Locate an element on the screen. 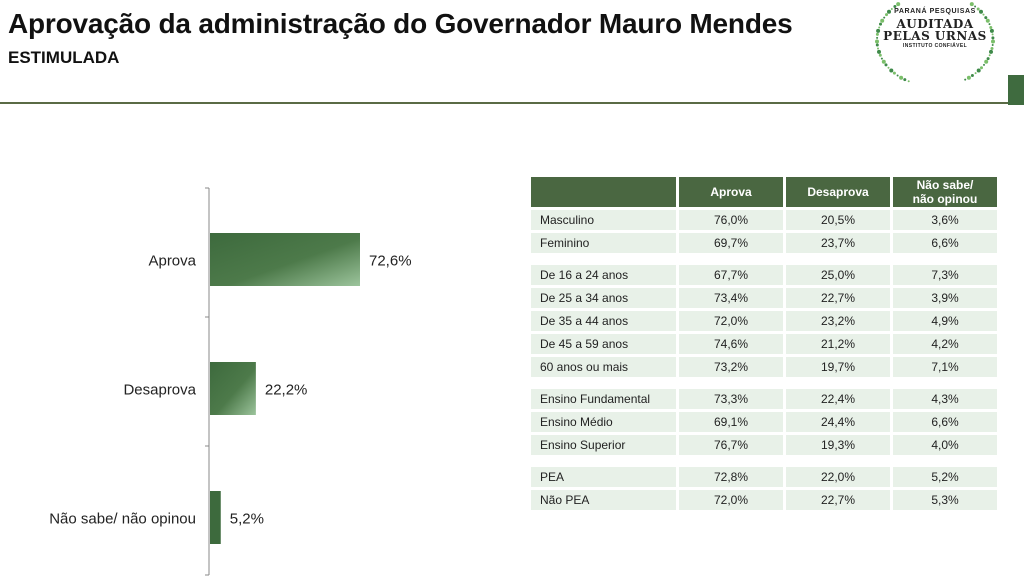 The height and width of the screenshot is (585, 1024). table-header-row: Aprova Desaprova Não sabe/não opinou is located at coordinates (764, 192).